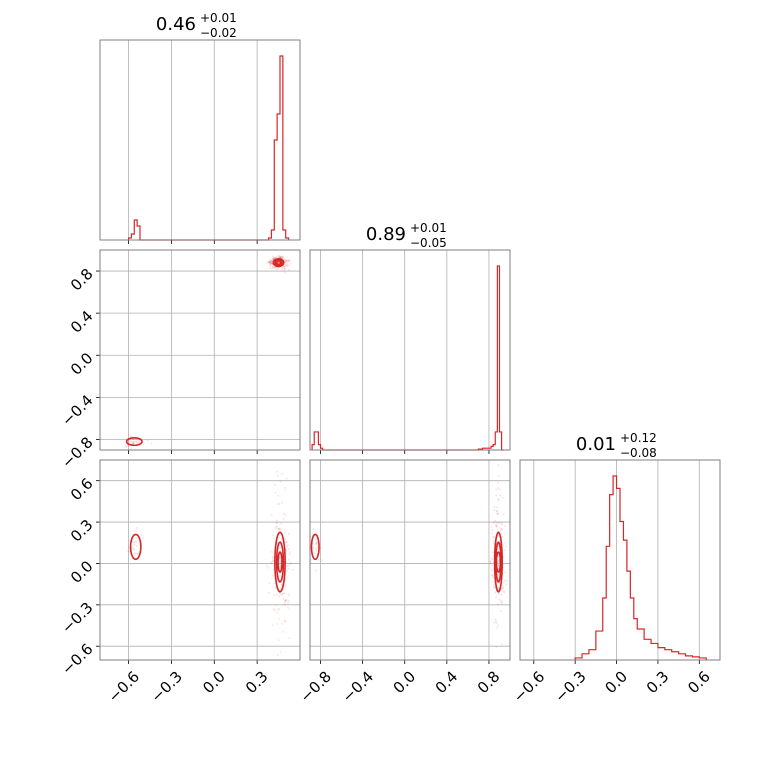  What do you see at coordinates (196, 25) in the screenshot?
I see `title-param-1: 0.46 +0.01 −0.02` at bounding box center [196, 25].